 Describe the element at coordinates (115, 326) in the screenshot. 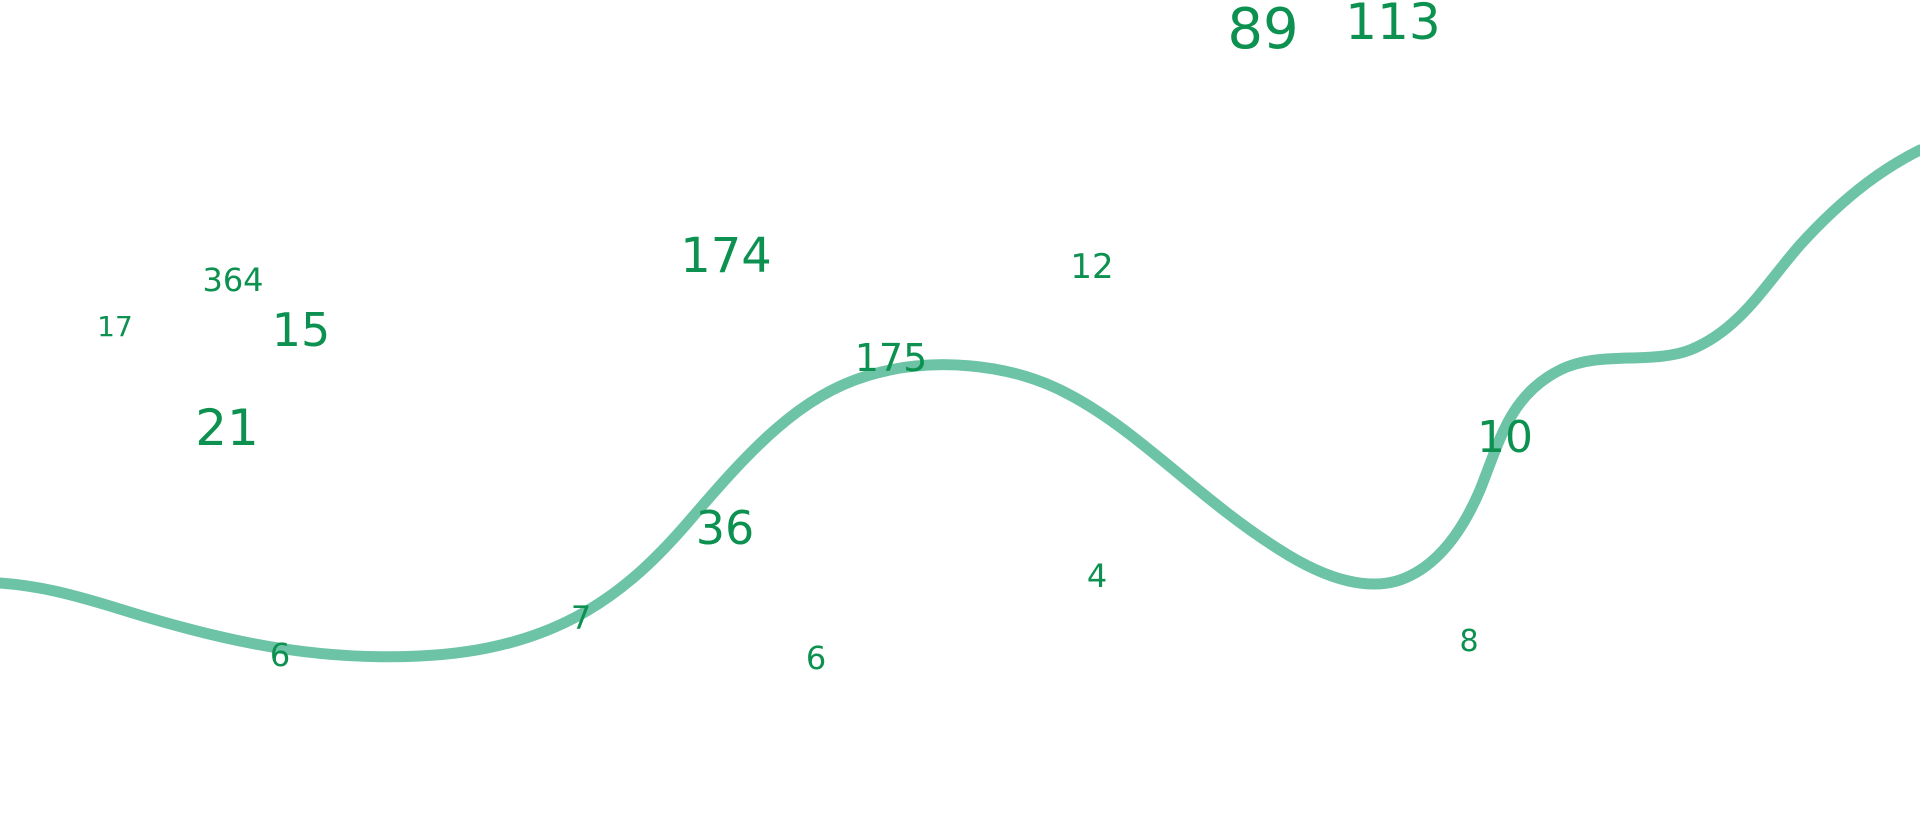

I see `number-label: 17` at that location.